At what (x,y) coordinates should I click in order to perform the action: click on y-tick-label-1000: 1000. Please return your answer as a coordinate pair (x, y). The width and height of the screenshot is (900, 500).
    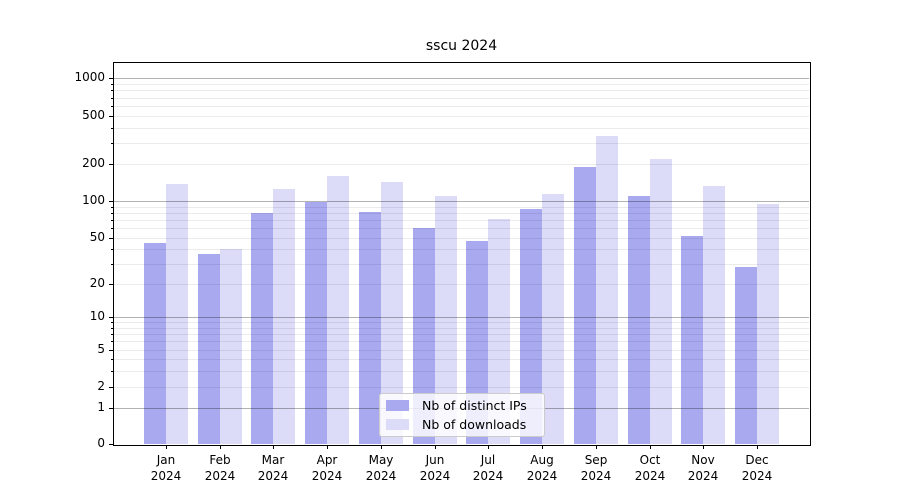
    Looking at the image, I should click on (89, 77).